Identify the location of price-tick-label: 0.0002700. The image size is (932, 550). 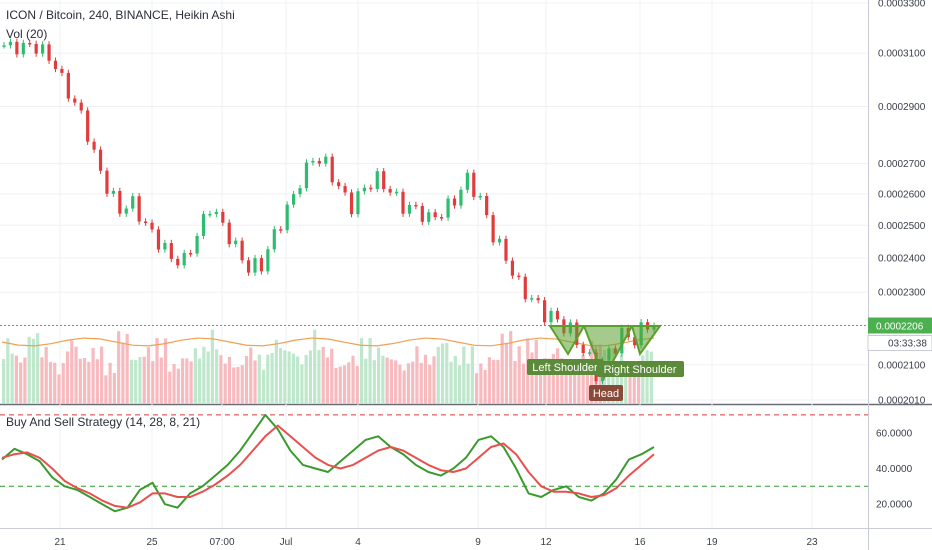
(902, 164).